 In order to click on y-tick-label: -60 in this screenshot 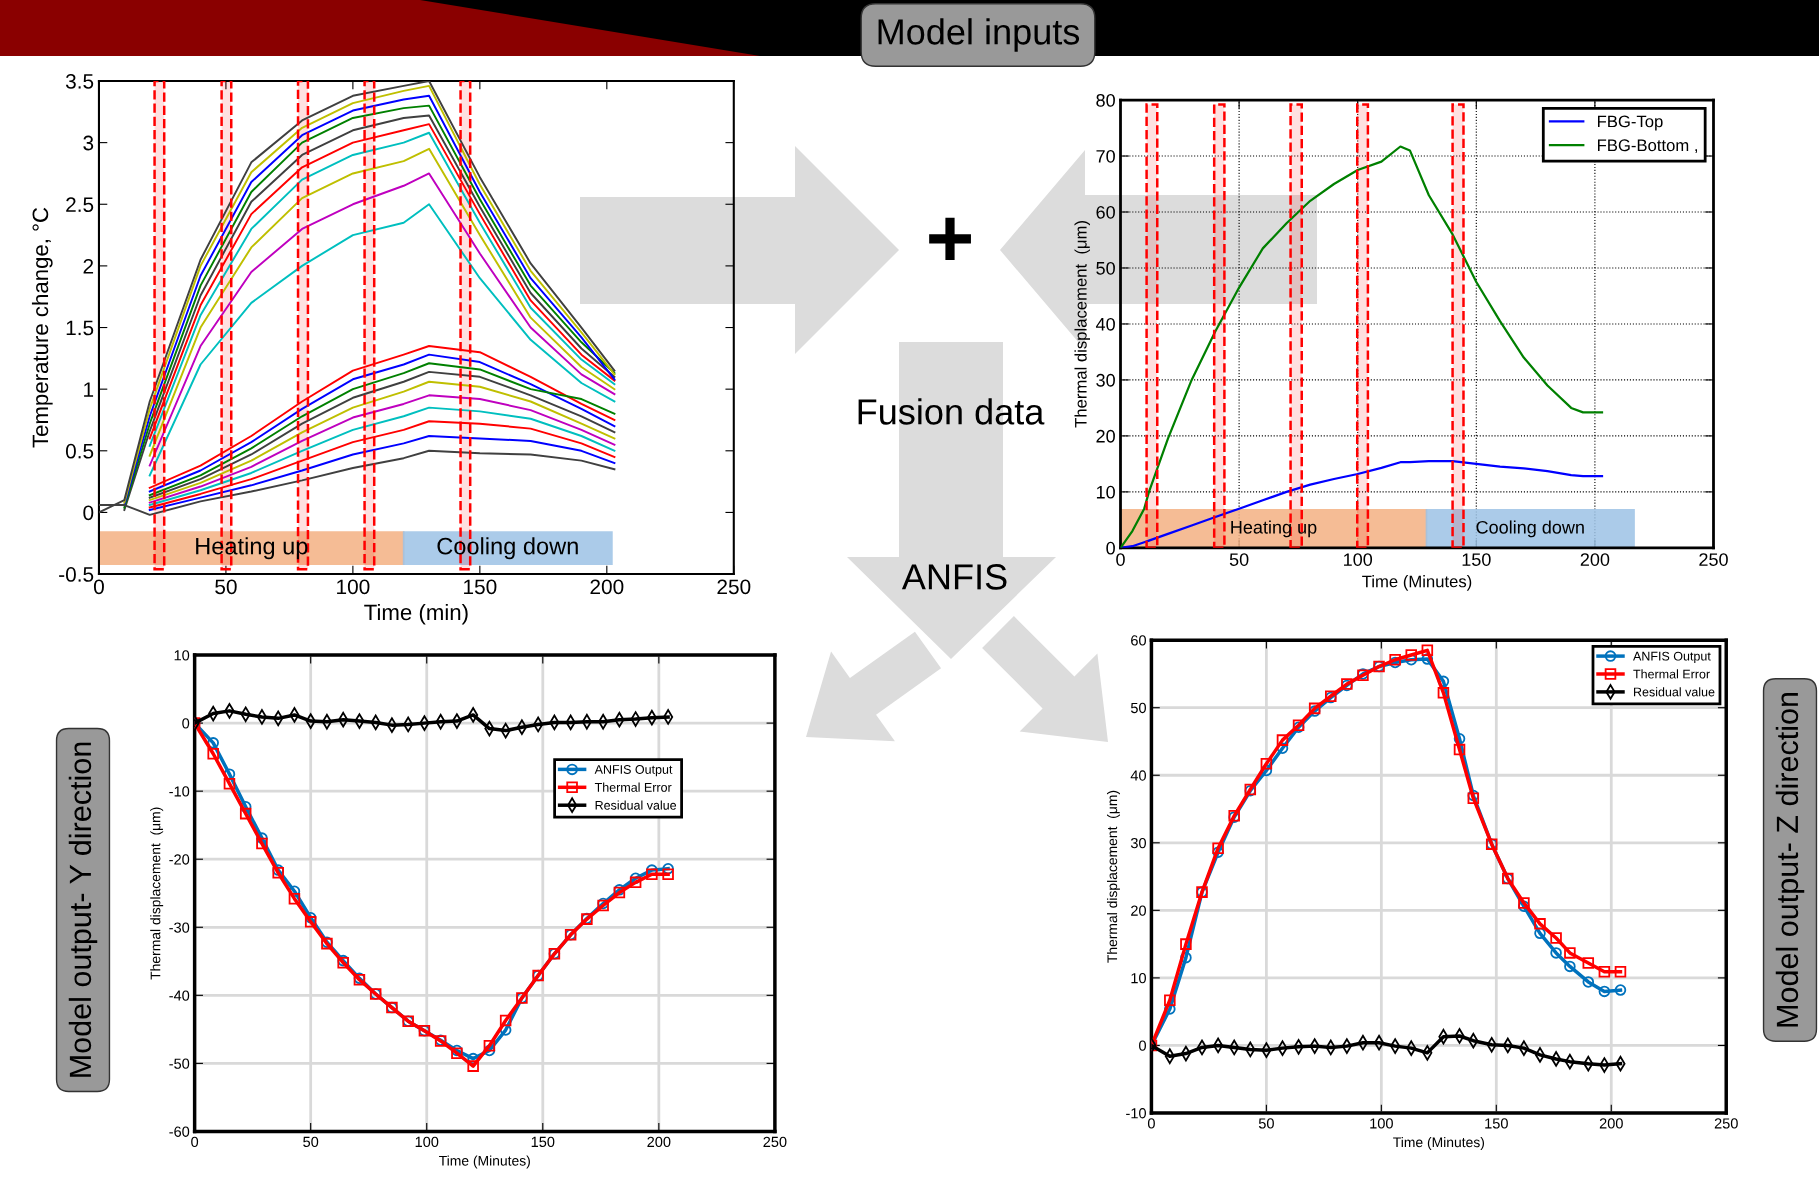, I will do `click(179, 1131)`.